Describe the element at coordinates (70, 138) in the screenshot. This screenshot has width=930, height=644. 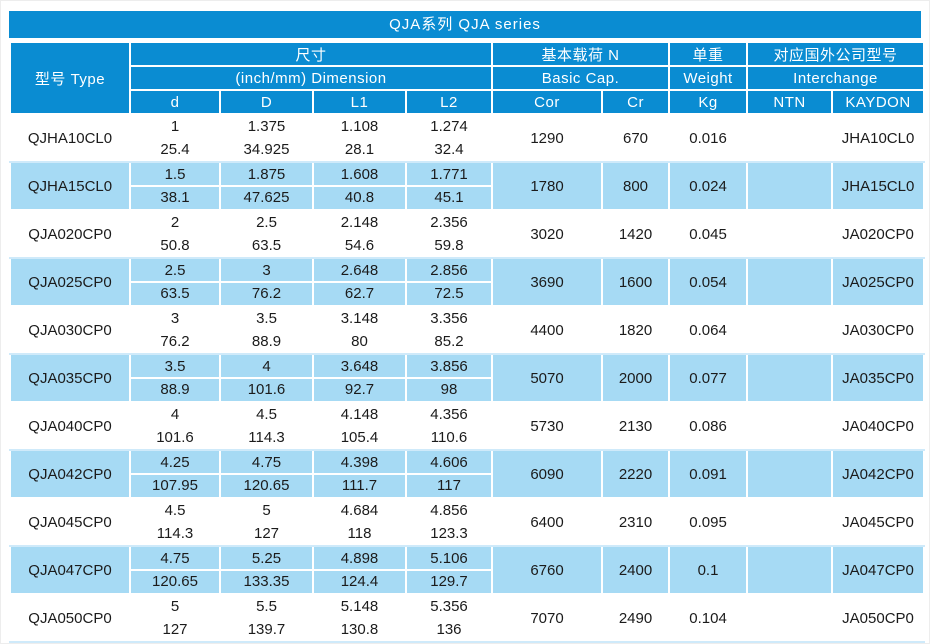
I see `model-cell: QJHA10CL0` at that location.